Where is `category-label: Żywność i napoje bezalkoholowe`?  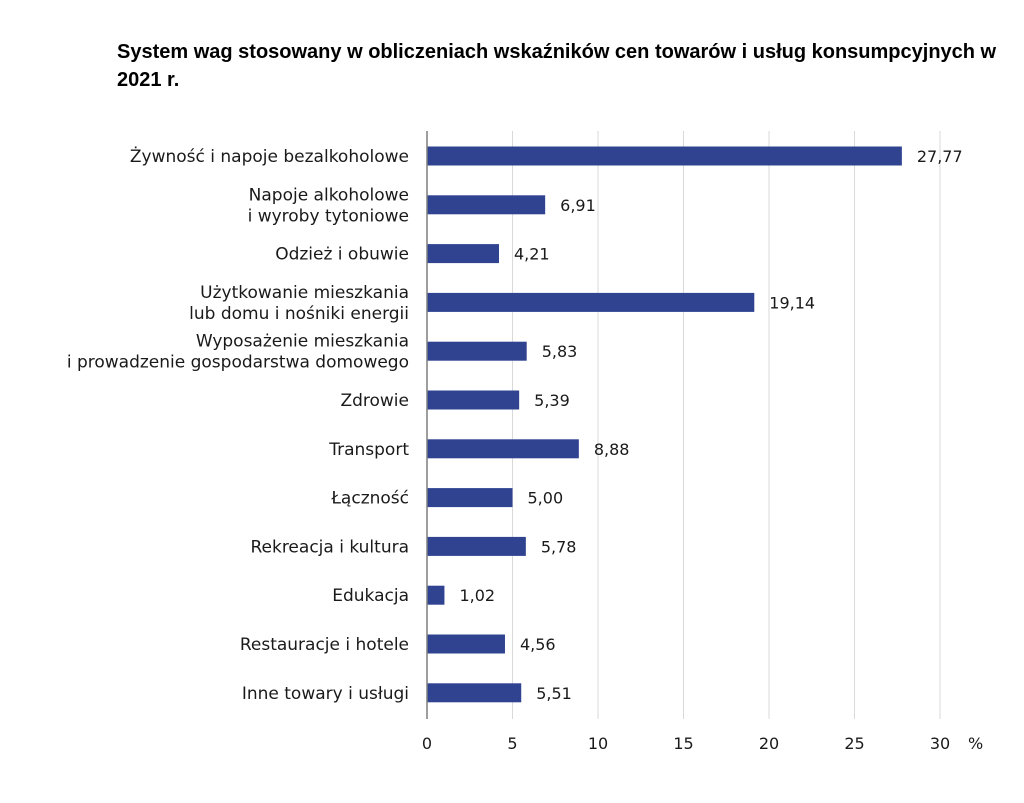
category-label: Żywność i napoje bezalkoholowe is located at coordinates (269, 156).